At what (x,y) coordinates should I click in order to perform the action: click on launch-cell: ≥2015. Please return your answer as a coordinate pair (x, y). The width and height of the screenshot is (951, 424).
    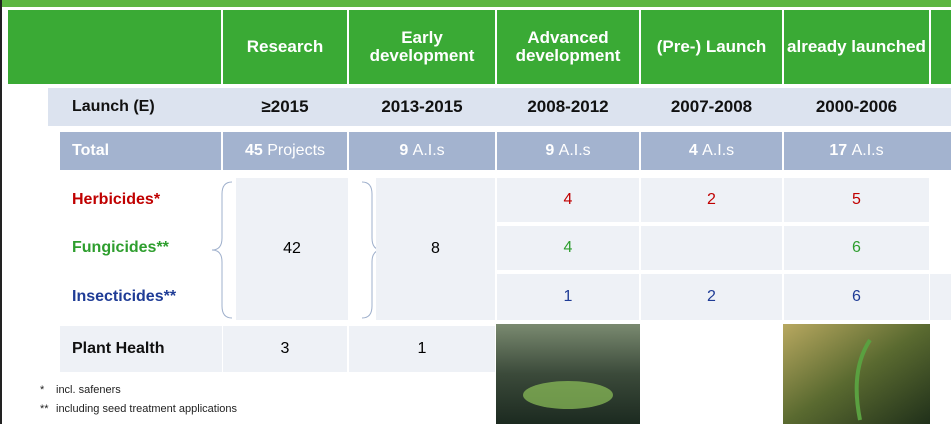
    Looking at the image, I should click on (285, 106).